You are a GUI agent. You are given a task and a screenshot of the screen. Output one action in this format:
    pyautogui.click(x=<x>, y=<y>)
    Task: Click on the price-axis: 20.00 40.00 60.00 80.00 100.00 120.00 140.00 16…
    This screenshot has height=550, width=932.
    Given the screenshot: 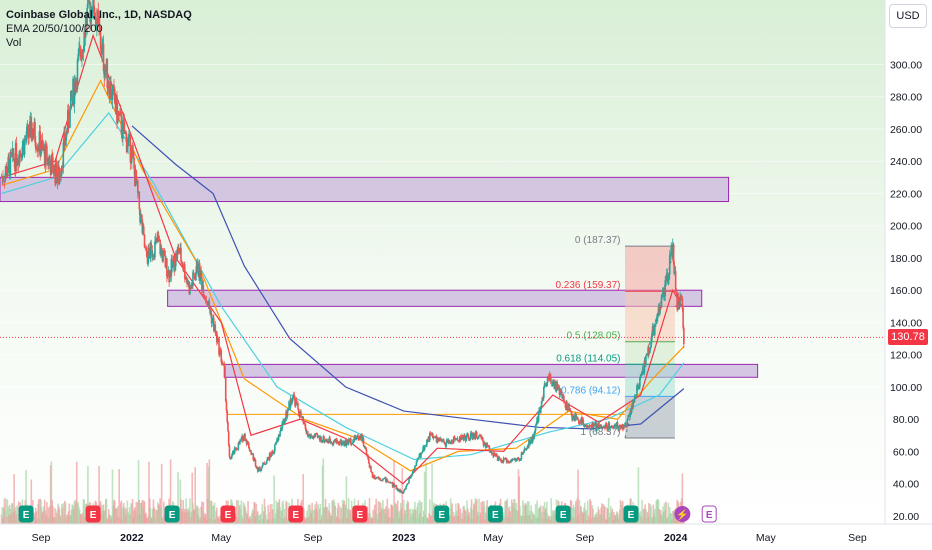 What is the action you would take?
    pyautogui.click(x=906, y=290)
    